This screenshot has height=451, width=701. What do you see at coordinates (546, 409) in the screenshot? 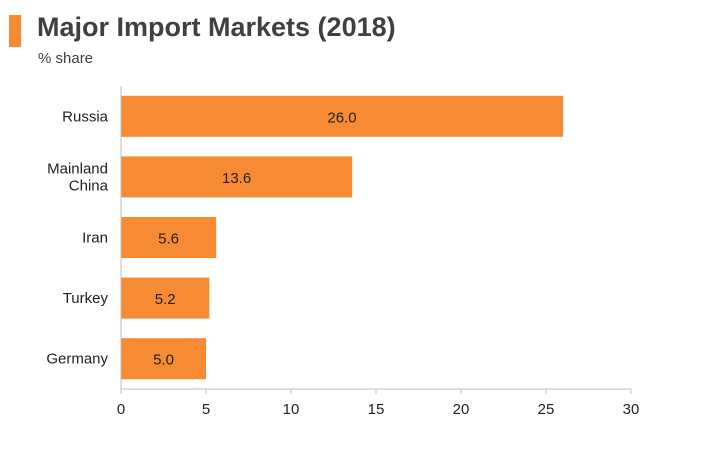
I see `x-tick-label-5: 25` at bounding box center [546, 409].